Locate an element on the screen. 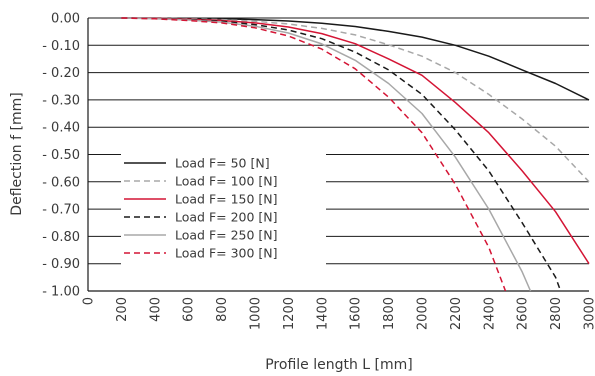 The image size is (595, 376). legend-label: Load F= 250 [N] is located at coordinates (226, 235).